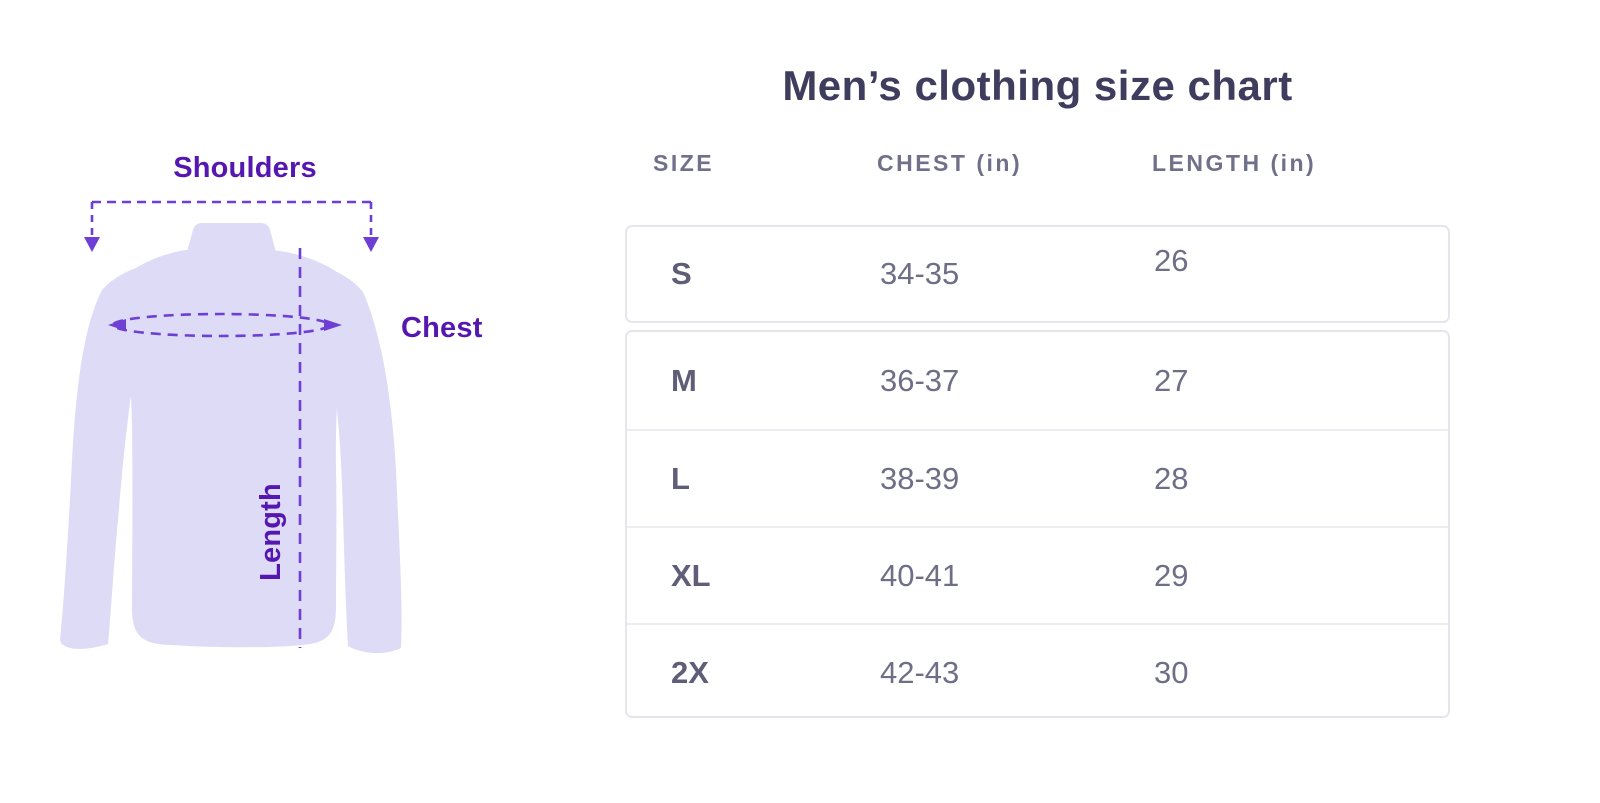  Describe the element at coordinates (920, 380) in the screenshot. I see `cell-chest: 36-37` at that location.